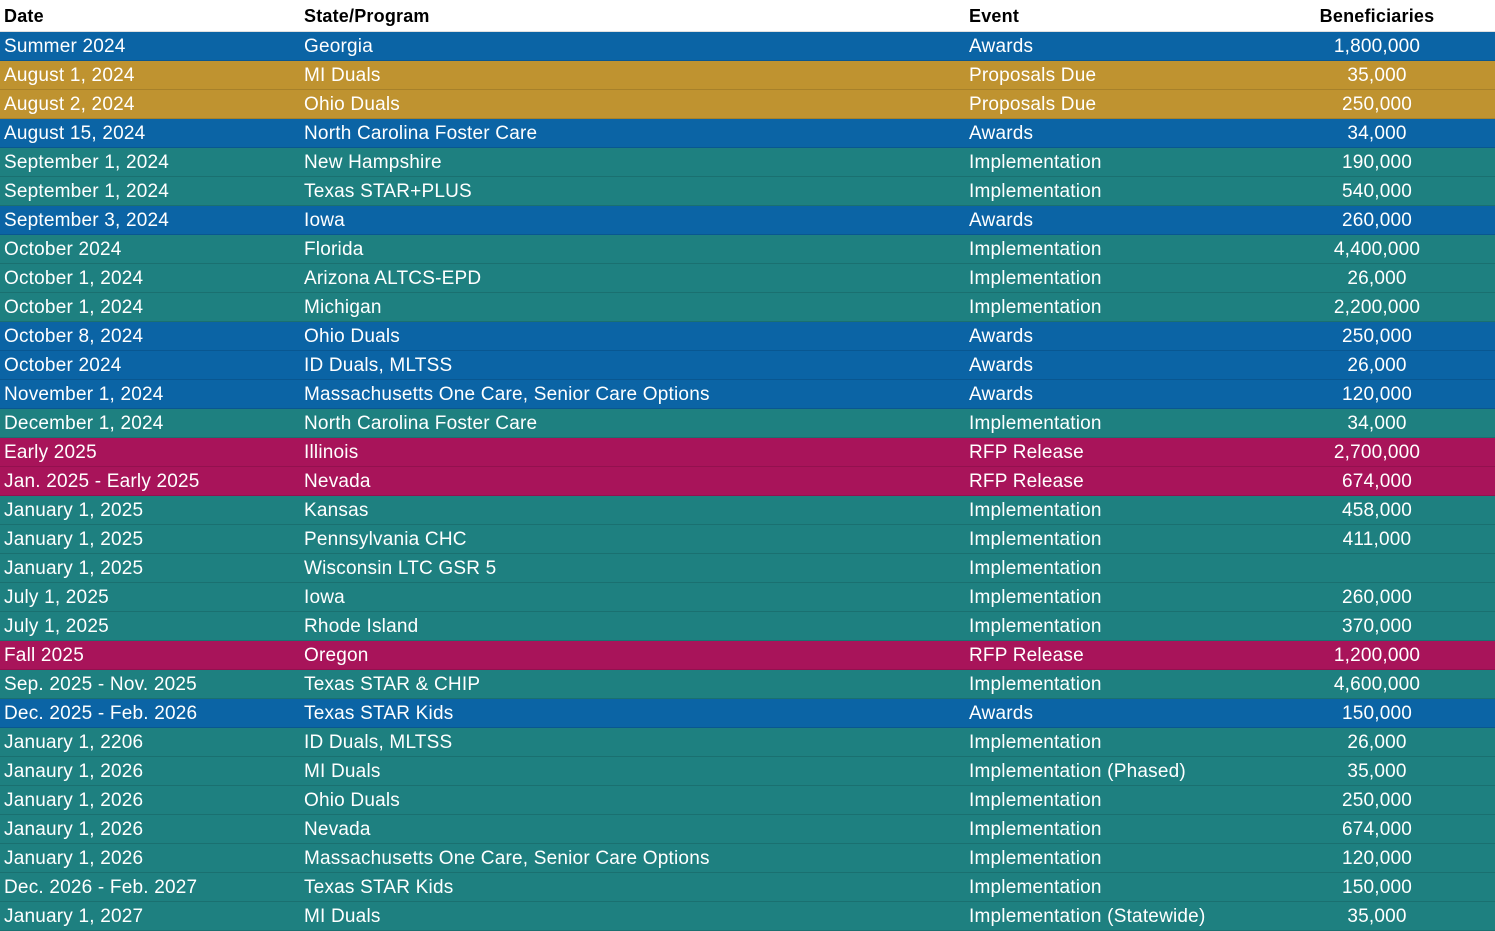  I want to click on table-cell: 4,400,000, so click(1377, 249).